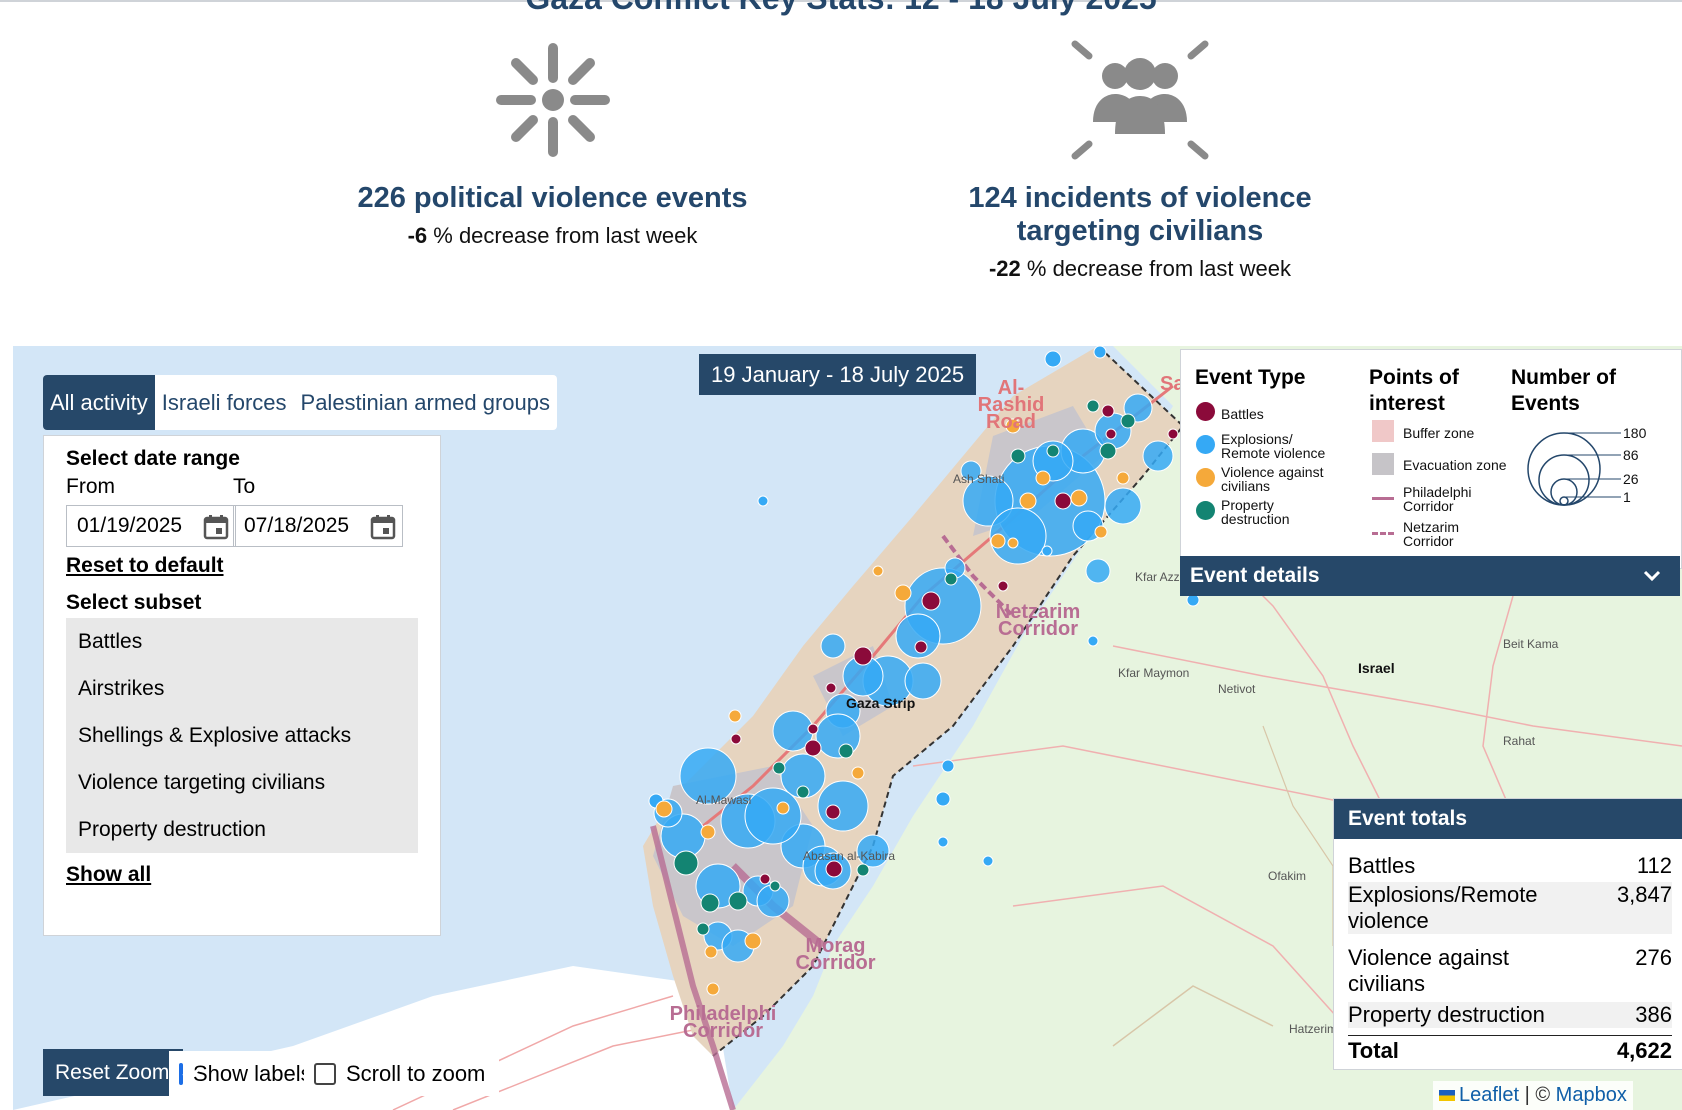 This screenshot has width=1682, height=1110. What do you see at coordinates (1635, 433) in the screenshot?
I see `bubble-label-180: 180` at bounding box center [1635, 433].